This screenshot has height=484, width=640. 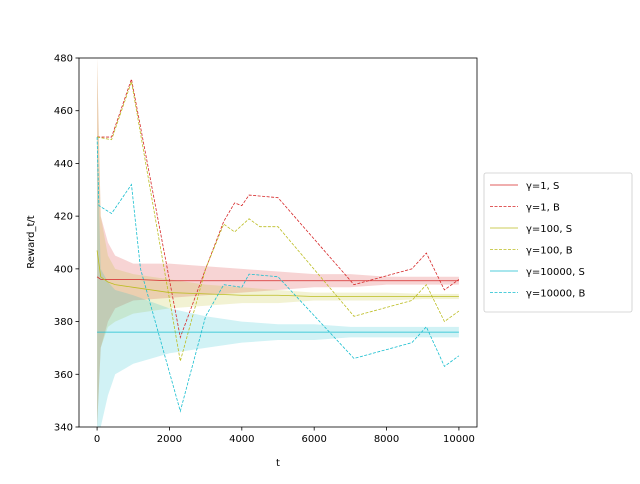 What do you see at coordinates (386, 439) in the screenshot?
I see `x-tick-label: 8000` at bounding box center [386, 439].